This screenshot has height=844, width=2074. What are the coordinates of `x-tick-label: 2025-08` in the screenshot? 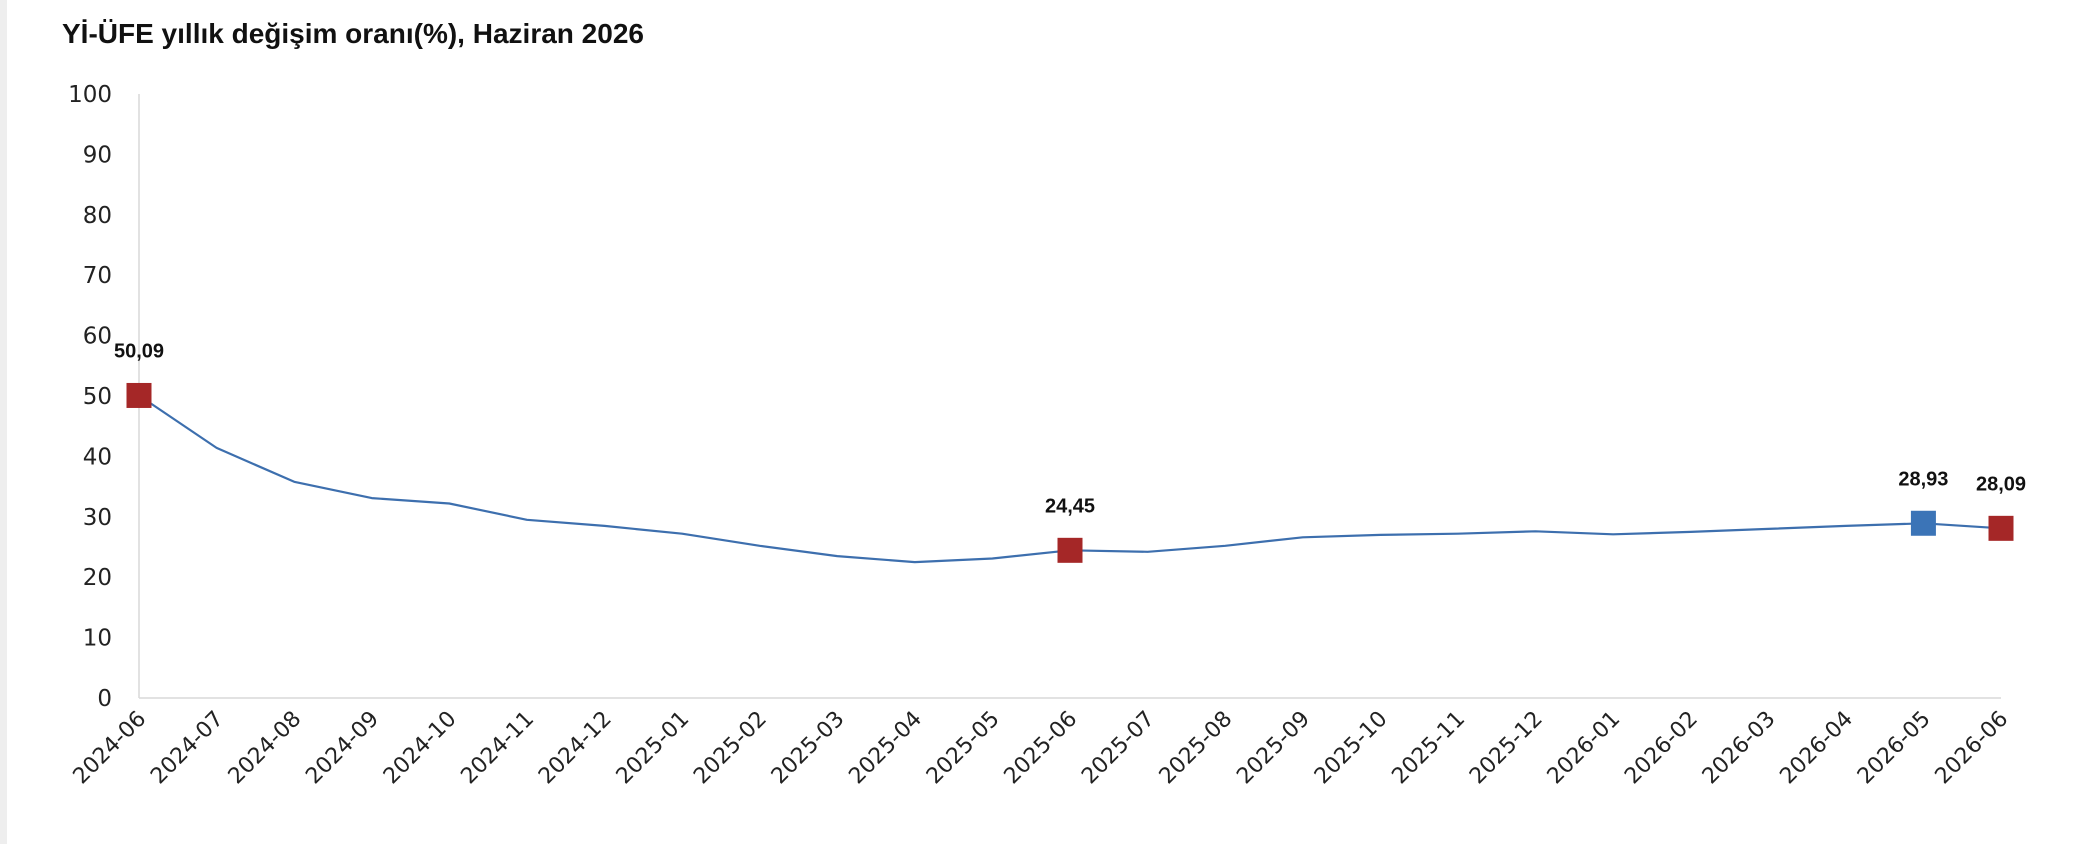 It's located at (1196, 748).